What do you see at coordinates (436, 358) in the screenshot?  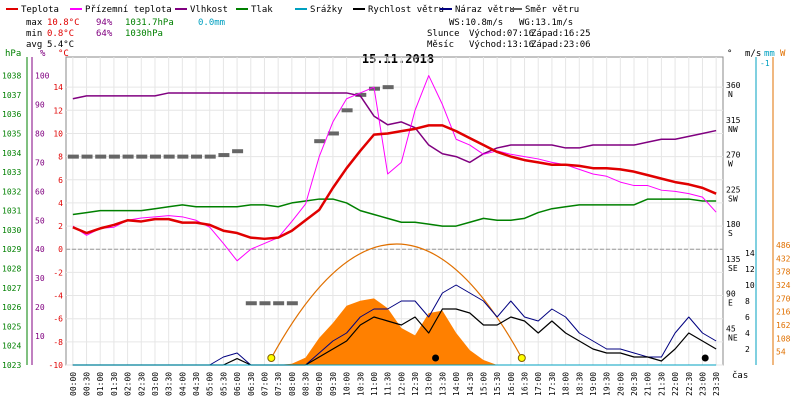 I see `moonrise-marker` at bounding box center [436, 358].